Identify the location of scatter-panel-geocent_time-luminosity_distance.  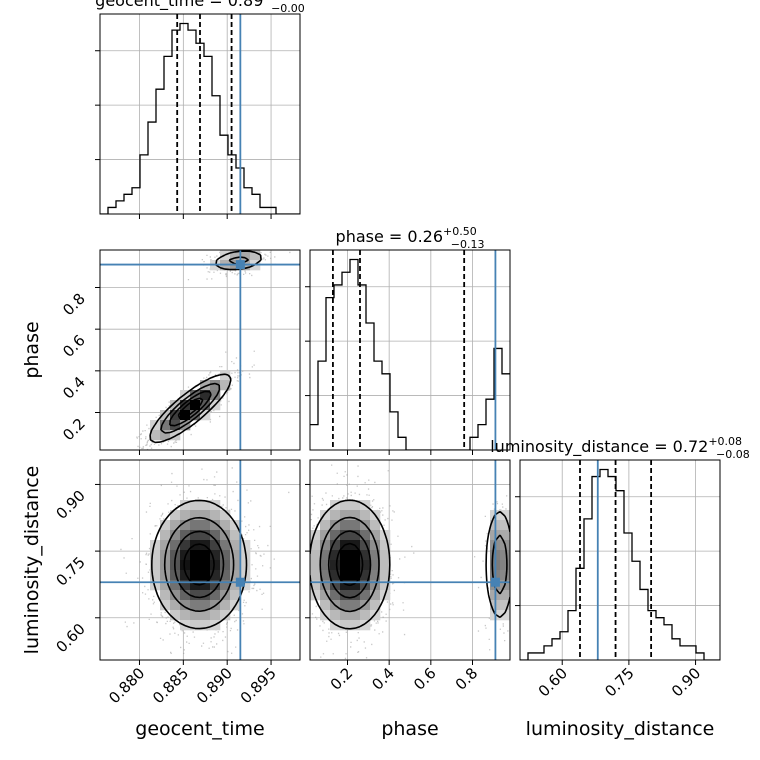
(200, 560).